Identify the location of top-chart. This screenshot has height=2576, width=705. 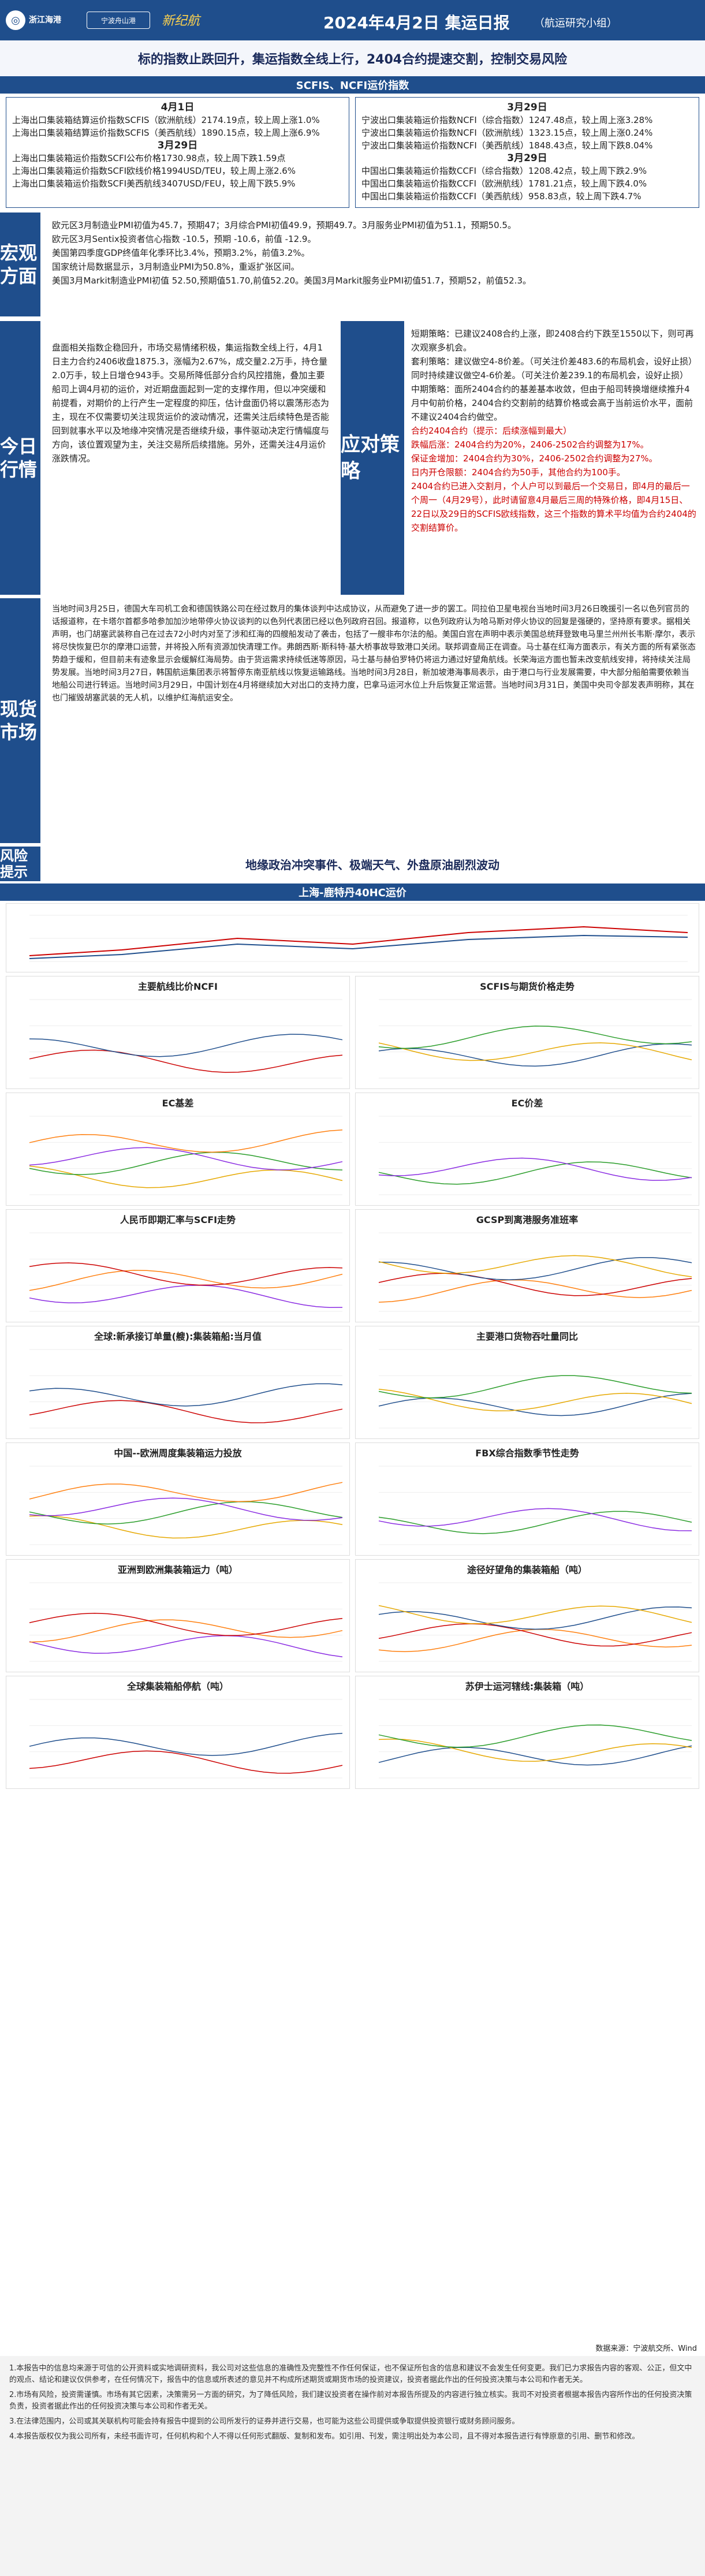
(352, 937).